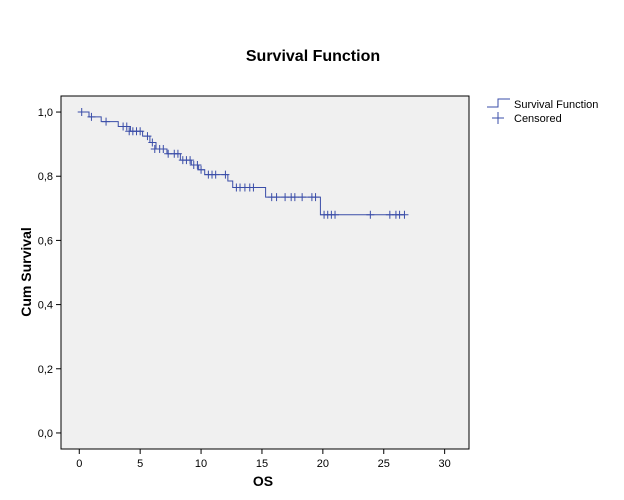  I want to click on y-tick-label: 1,0, so click(45, 113).